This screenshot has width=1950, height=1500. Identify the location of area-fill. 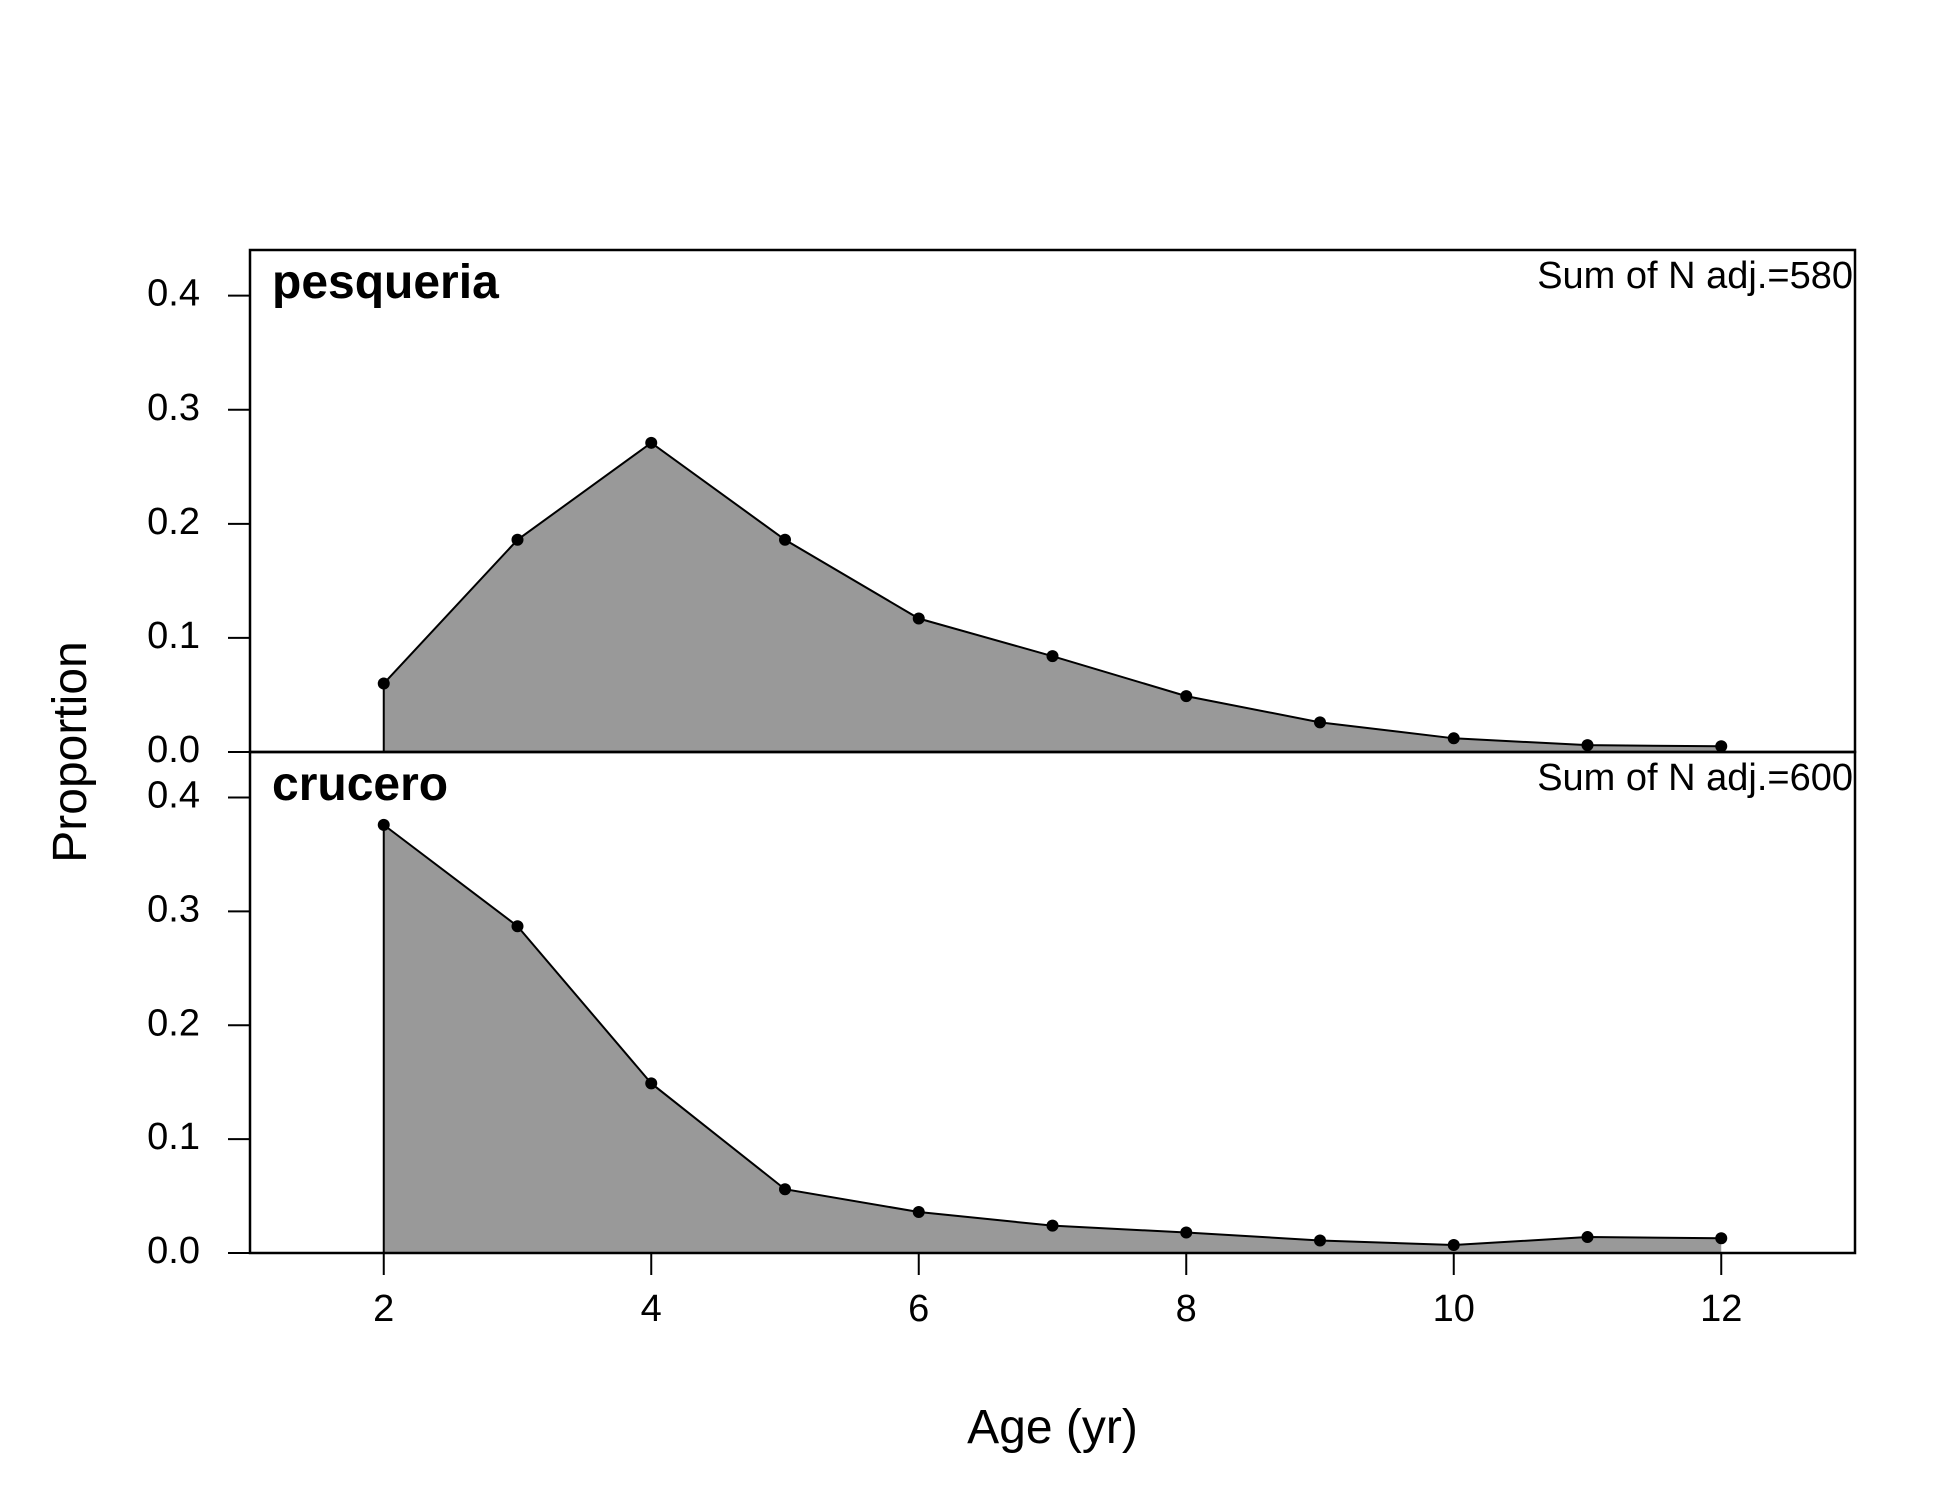
(1052, 597).